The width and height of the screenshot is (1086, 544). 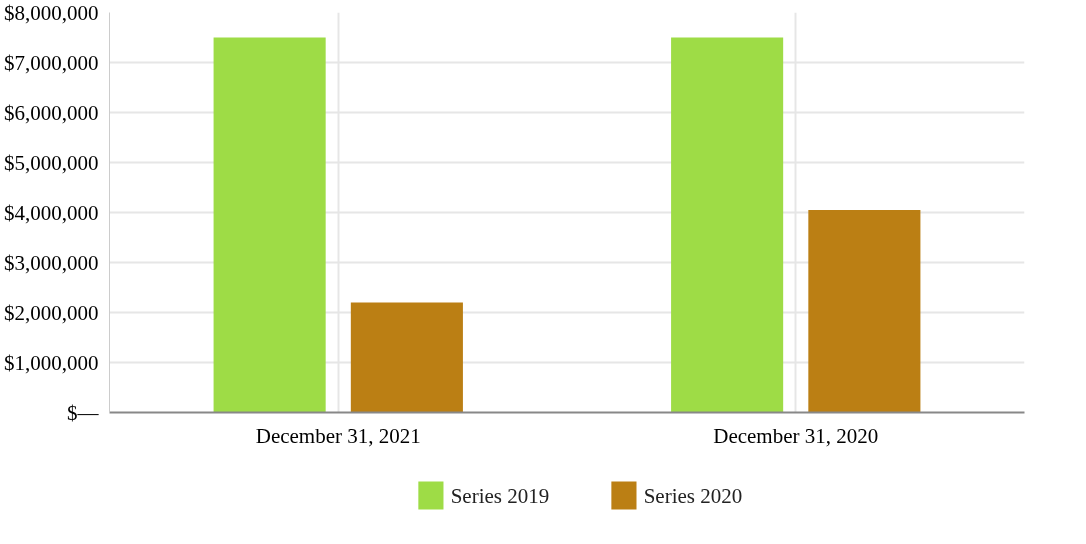 I want to click on y-tick-label: $6,000,000, so click(x=51, y=112).